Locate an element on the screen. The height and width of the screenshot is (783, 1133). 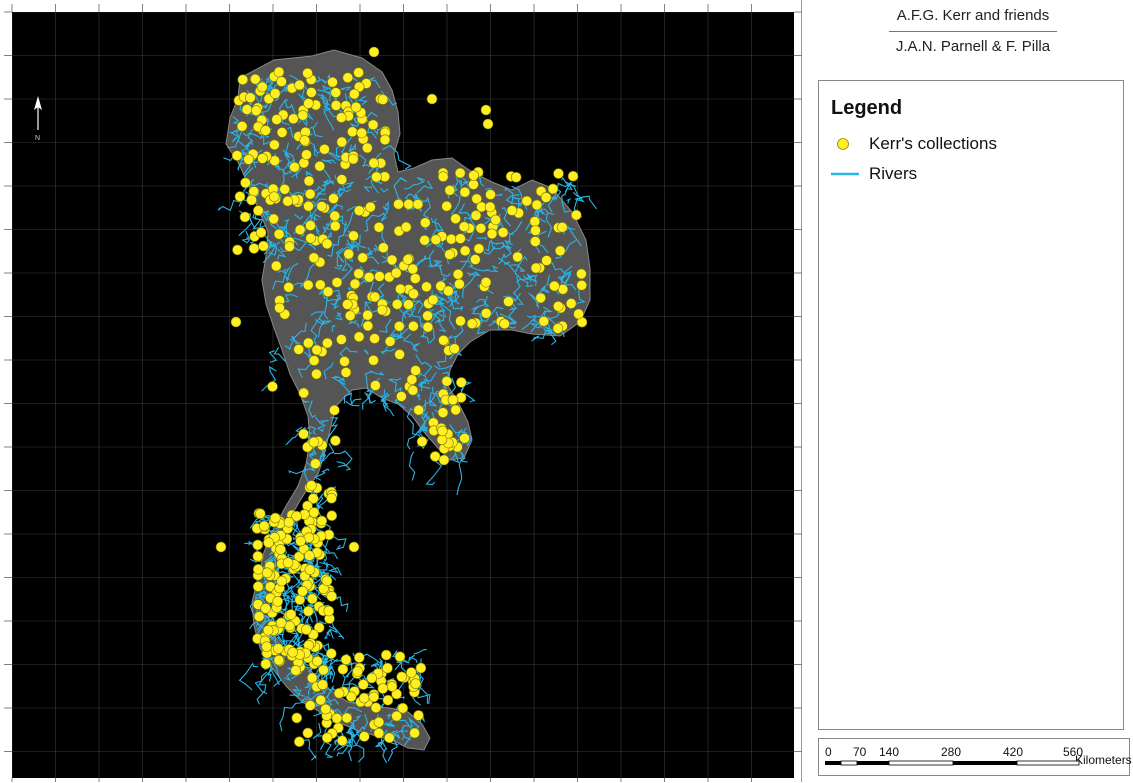
north-arrow: N is located at coordinates (38, 119).